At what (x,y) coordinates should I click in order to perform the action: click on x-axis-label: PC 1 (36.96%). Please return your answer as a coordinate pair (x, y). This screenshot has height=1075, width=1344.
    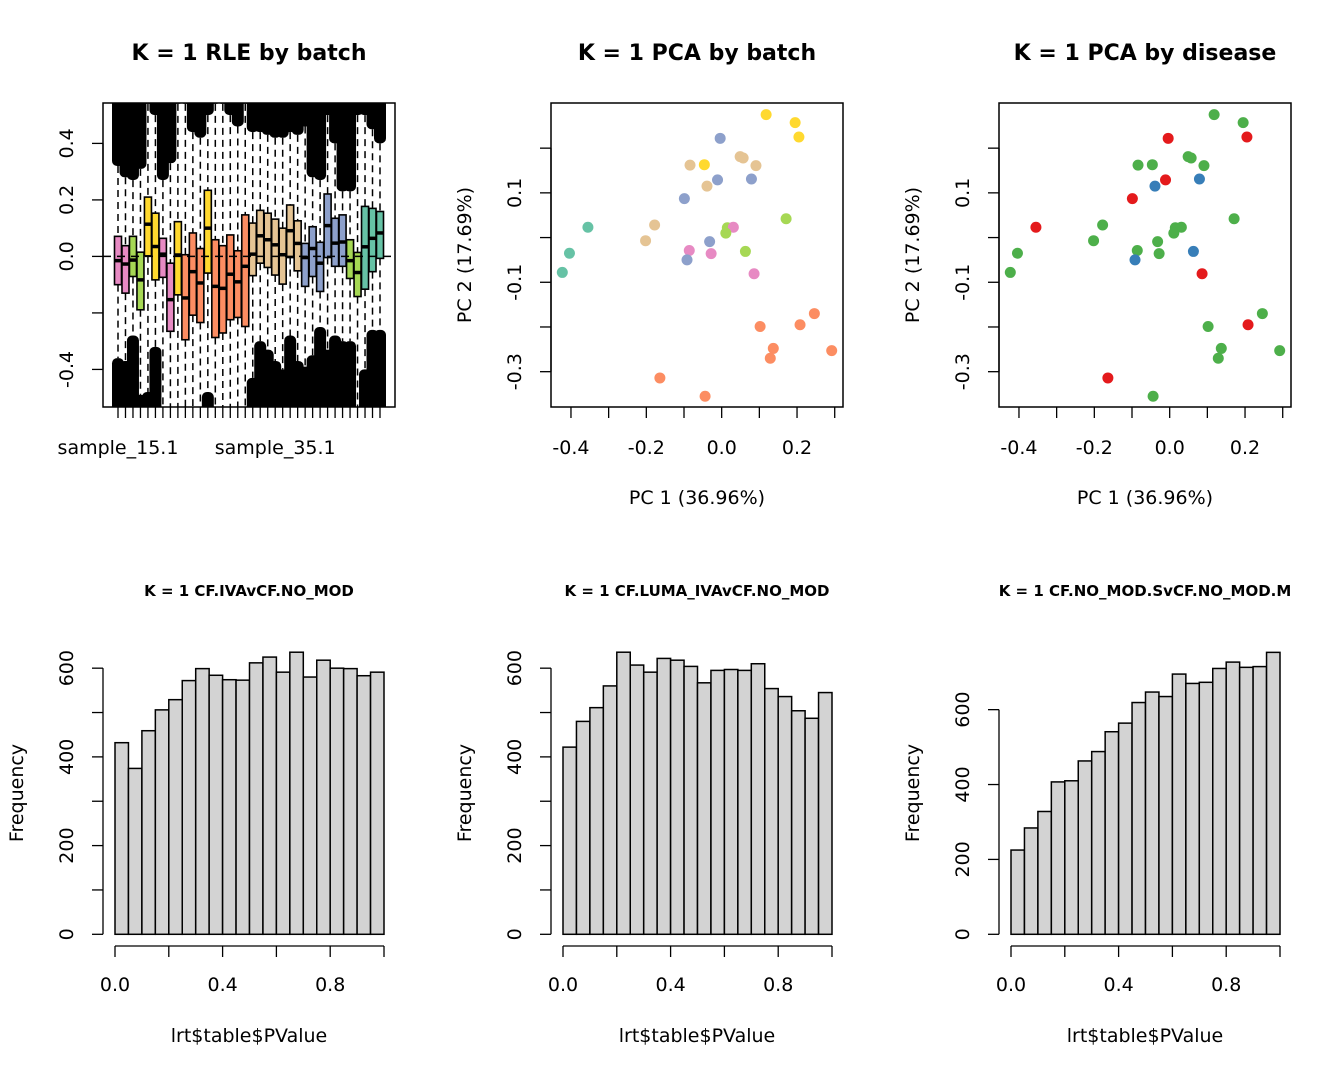
    Looking at the image, I should click on (1145, 498).